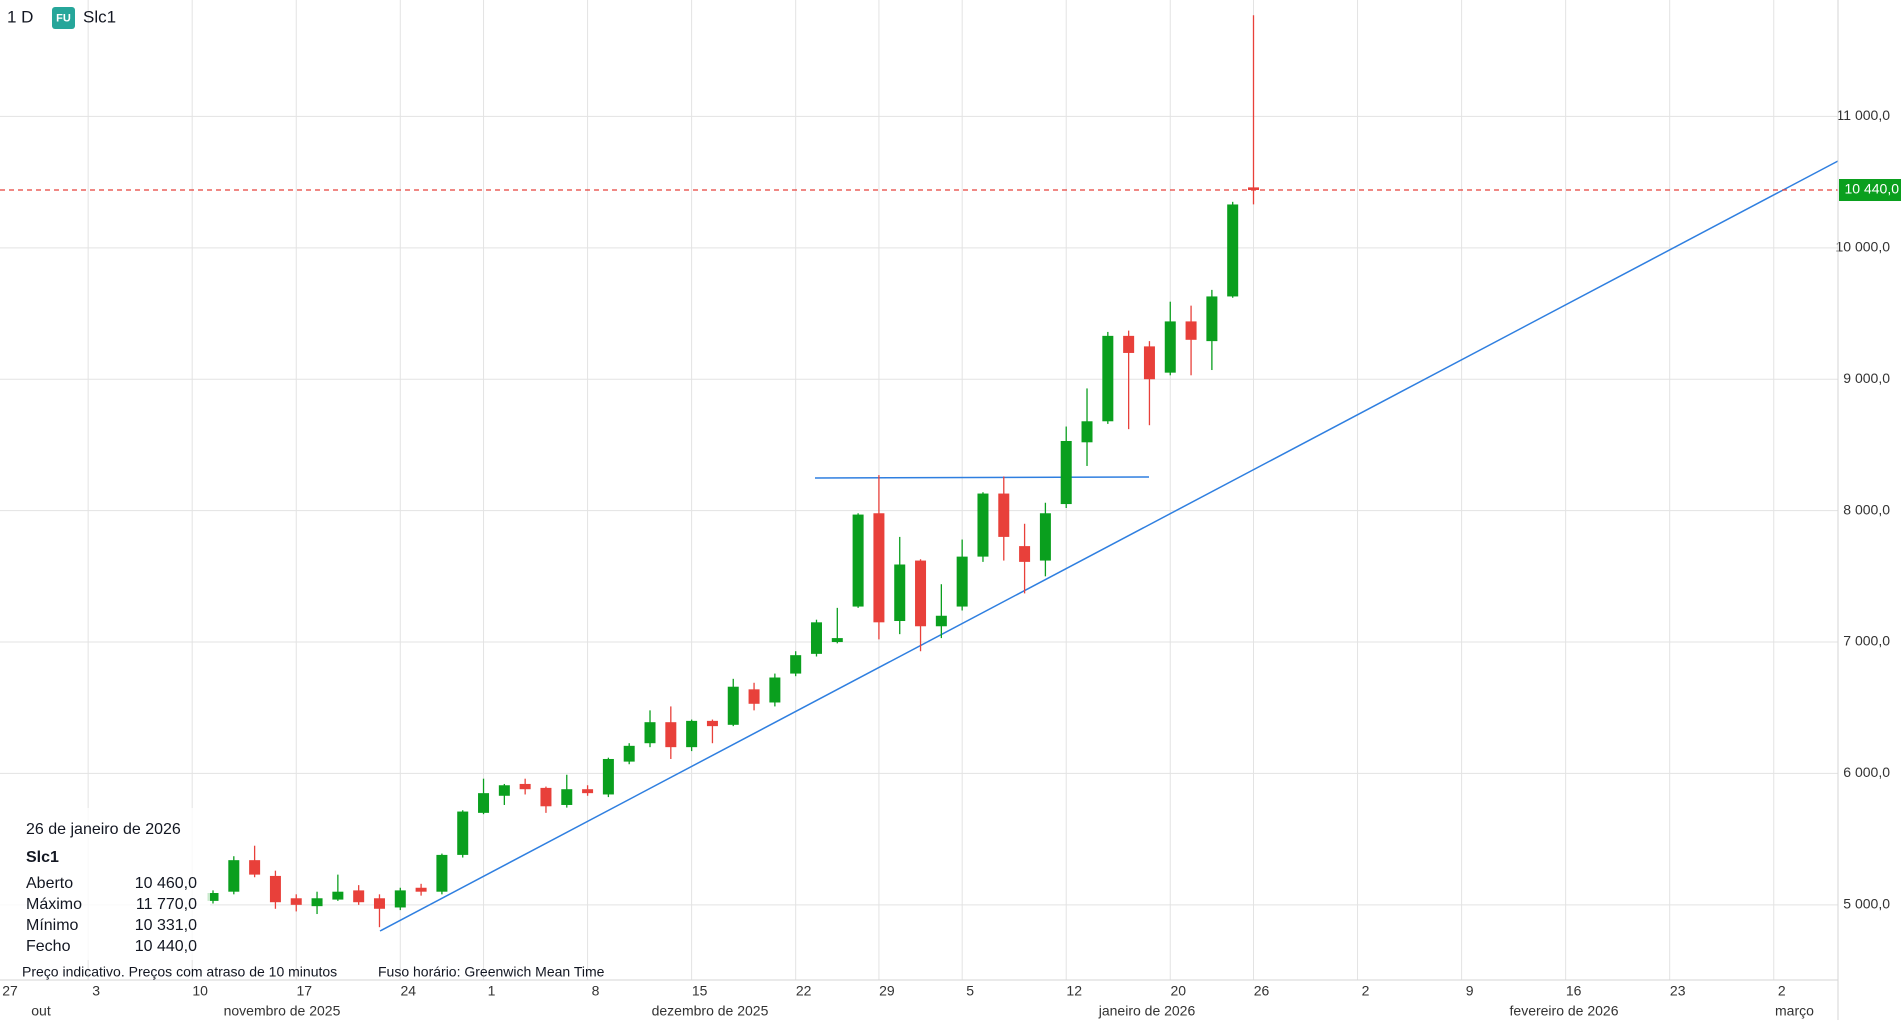 Image resolution: width=1902 pixels, height=1020 pixels. I want to click on month-label: março, so click(1794, 1011).